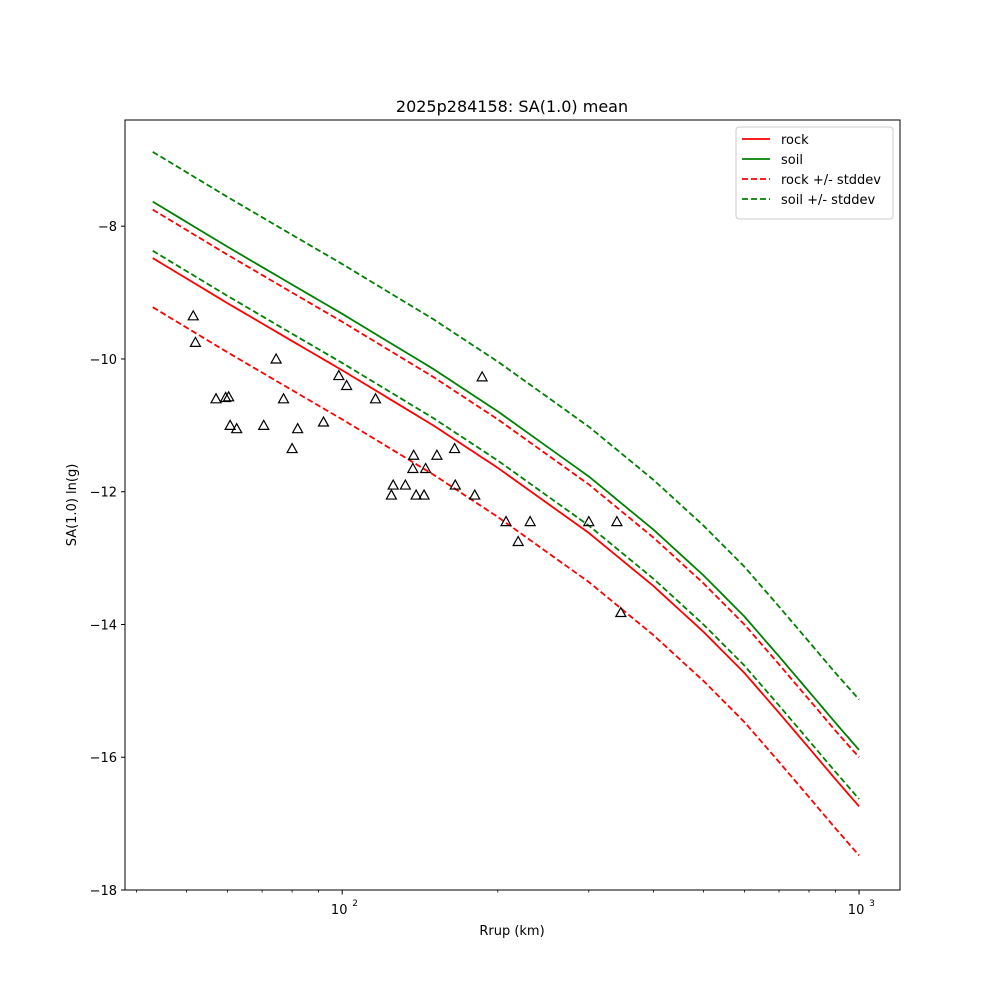 Image resolution: width=1000 pixels, height=1000 pixels. Describe the element at coordinates (107, 227) in the screenshot. I see `y-tick-label: −8` at that location.